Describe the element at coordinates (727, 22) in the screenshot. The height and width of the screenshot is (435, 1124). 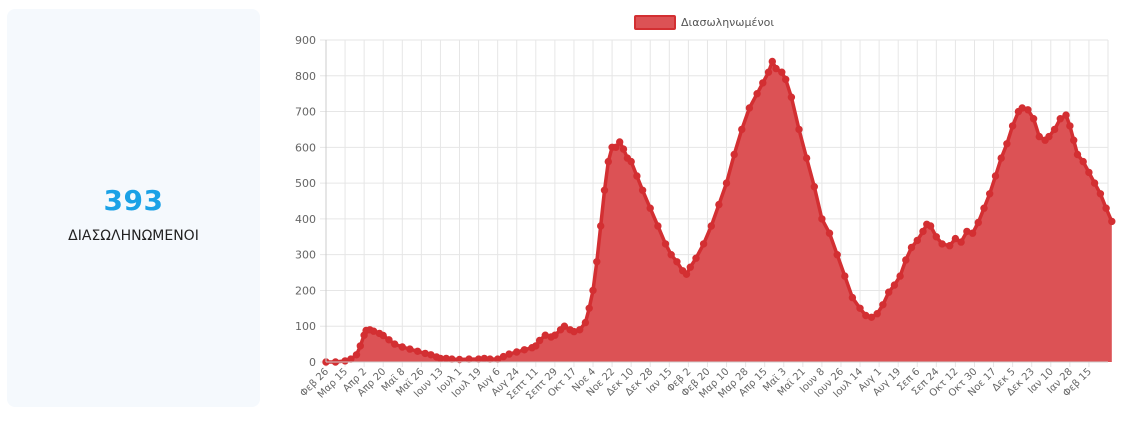
I see `legend-label: Διασωληνωμένοι` at that location.